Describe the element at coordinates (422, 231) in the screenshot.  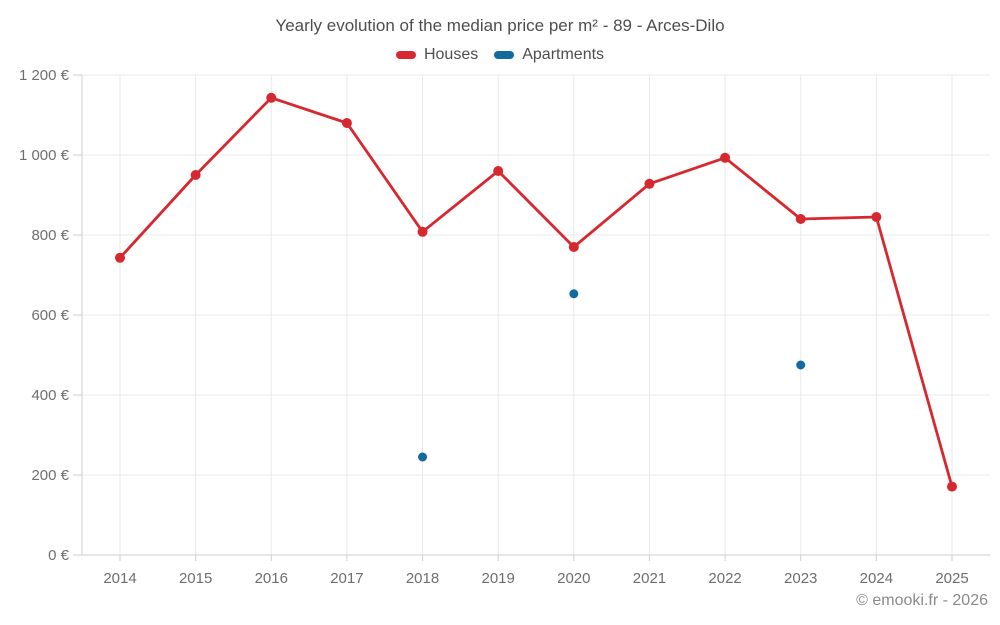
I see `data-point-houses-2018` at that location.